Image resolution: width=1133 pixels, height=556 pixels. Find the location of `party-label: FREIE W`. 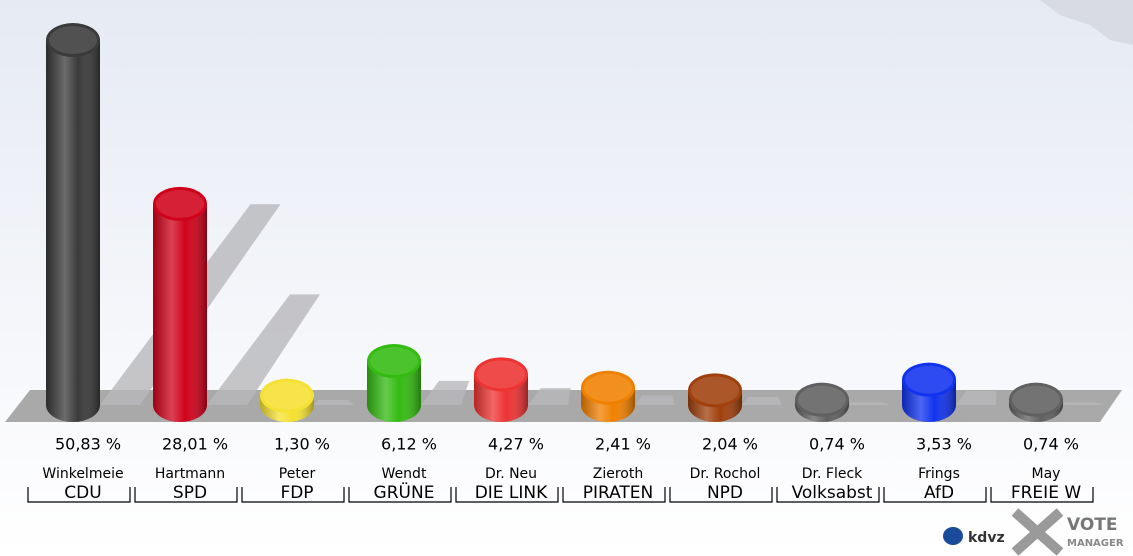

party-label: FREIE W is located at coordinates (1046, 493).